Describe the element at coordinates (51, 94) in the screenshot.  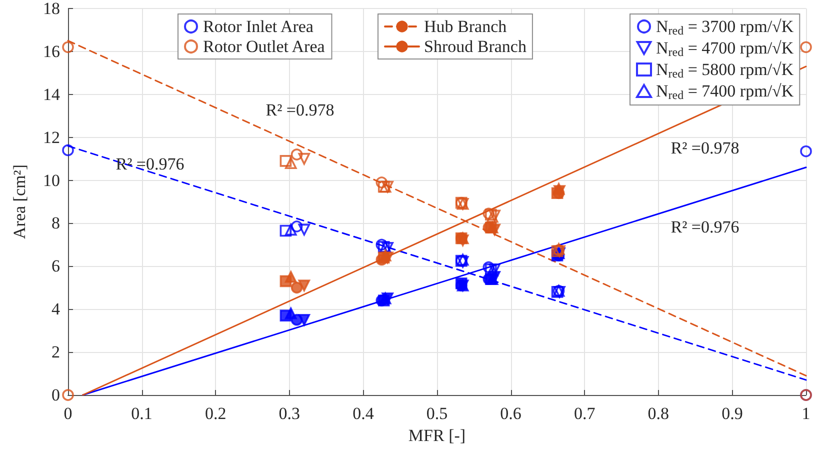
I see `y-tick-label: 14` at that location.